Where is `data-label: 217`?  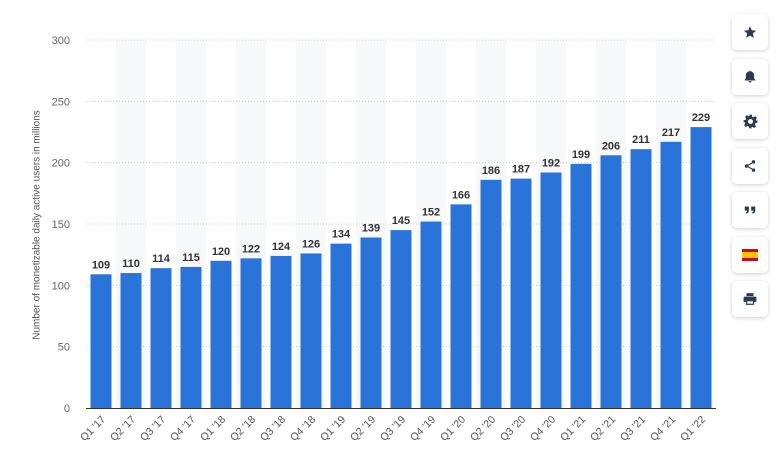
data-label: 217 is located at coordinates (671, 133).